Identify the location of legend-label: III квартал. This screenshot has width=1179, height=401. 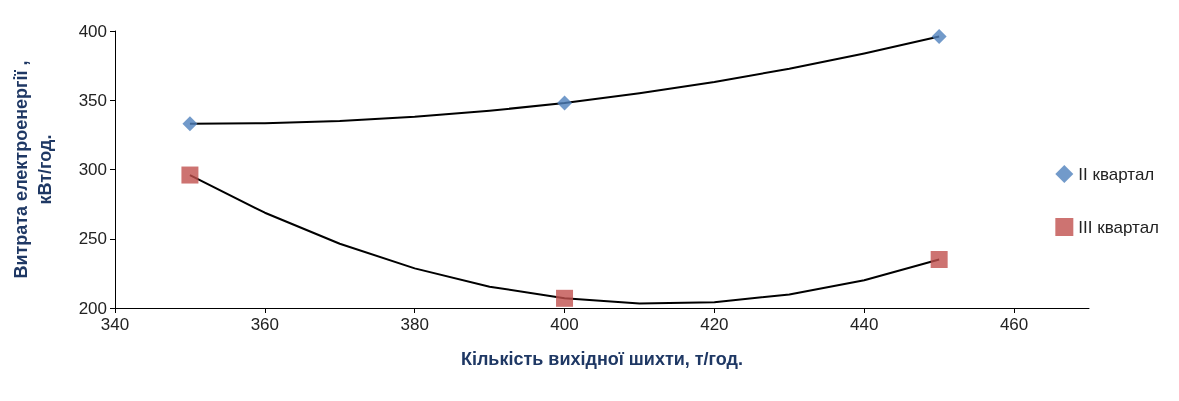
(1119, 227).